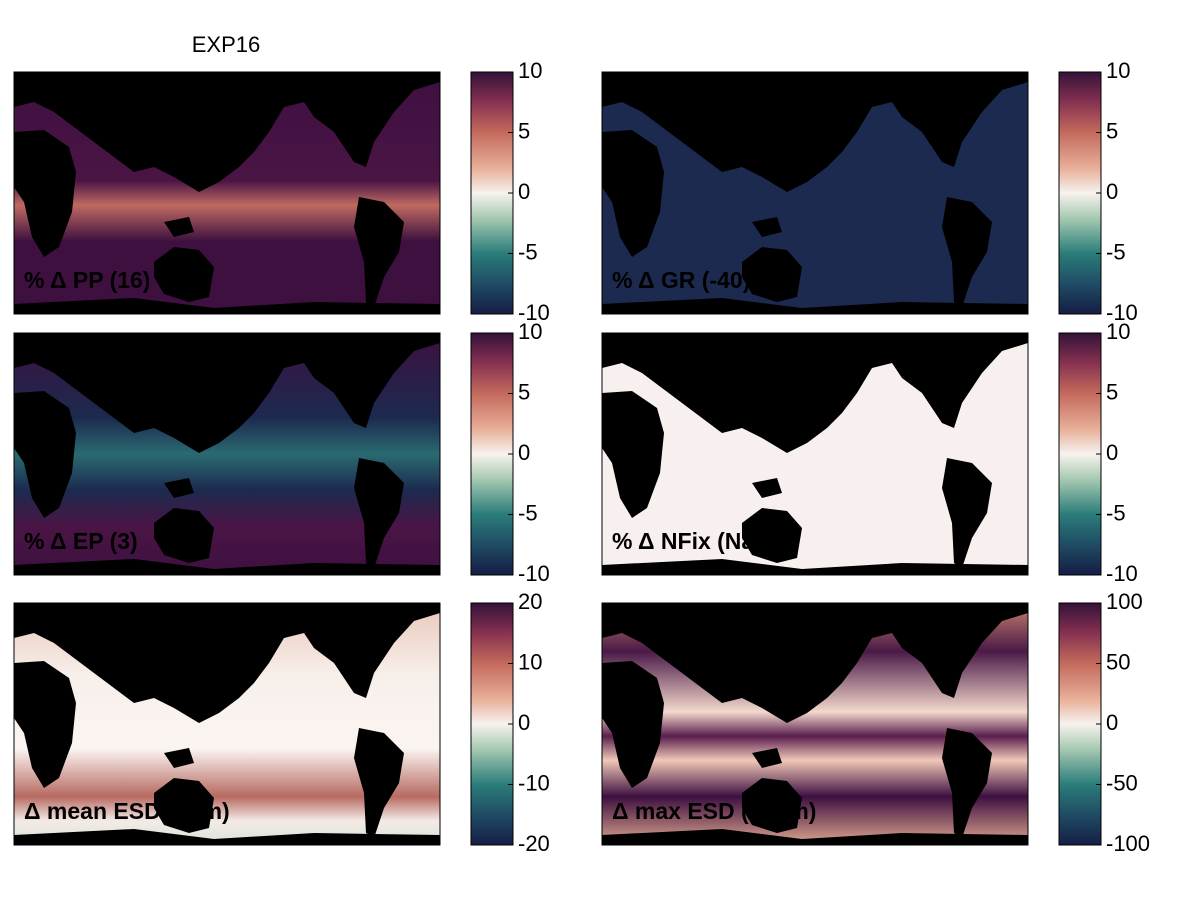  I want to click on panel: Δ mean ESD (2um) -20 -10 0 10 20, so click(281, 722).